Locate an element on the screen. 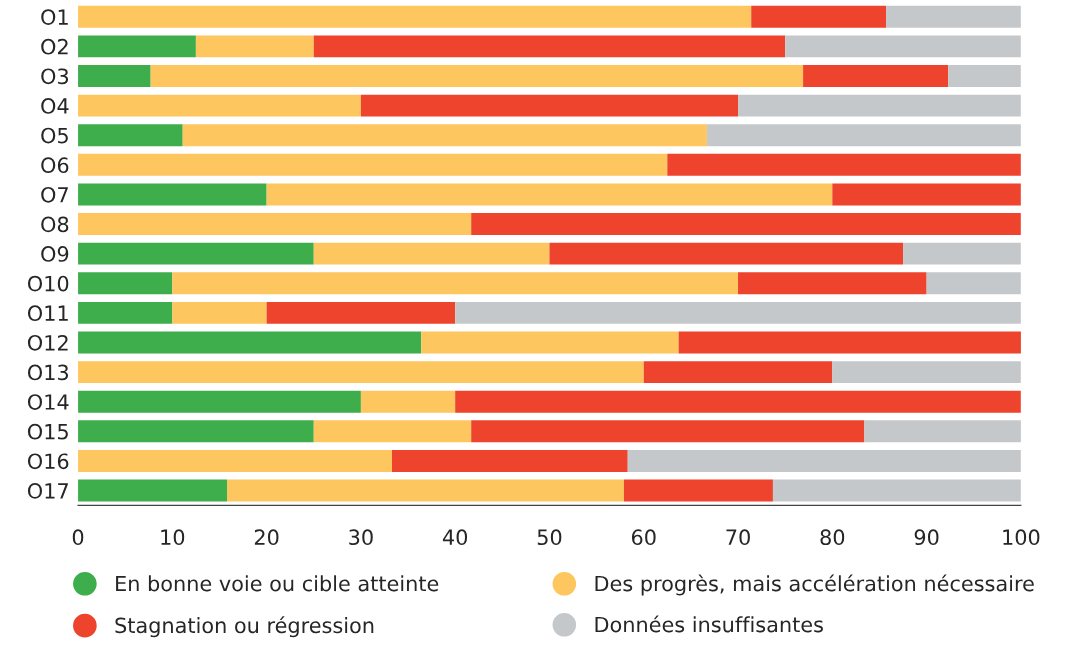 The width and height of the screenshot is (1069, 658). y-tick-label: O7 is located at coordinates (54, 194).